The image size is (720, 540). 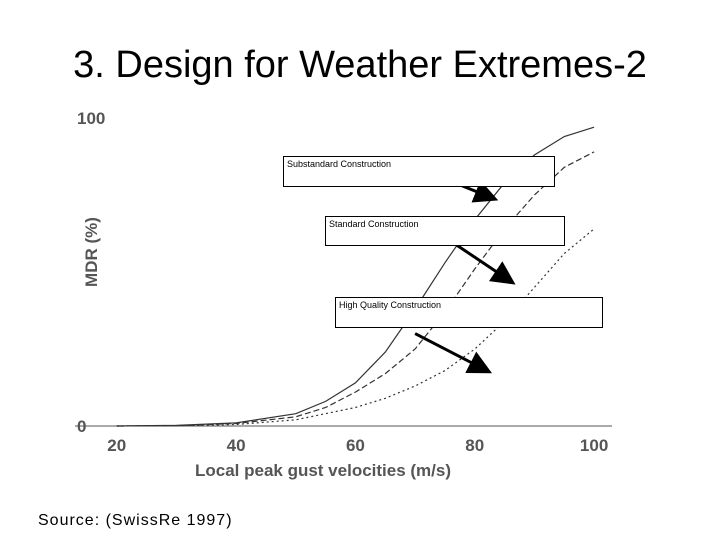 I want to click on y-tick-label: 0, so click(x=81, y=426).